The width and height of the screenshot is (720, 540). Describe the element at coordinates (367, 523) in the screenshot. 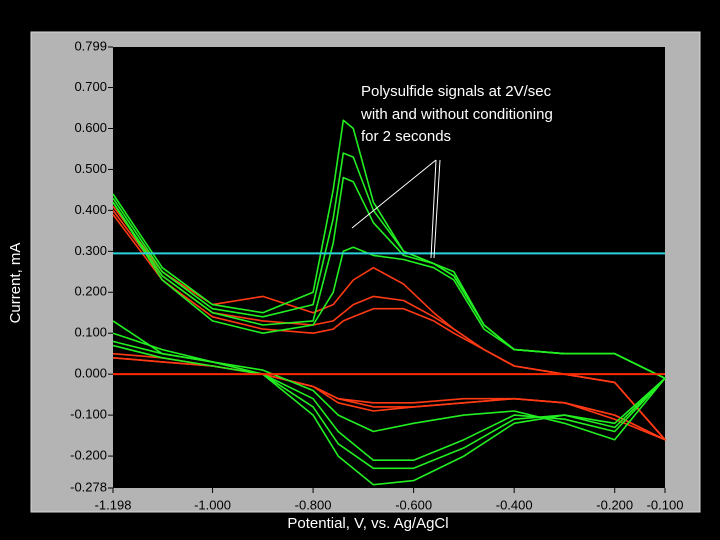

I see `x-axis-title: Potential, V, vs. Ag/AgCl` at that location.